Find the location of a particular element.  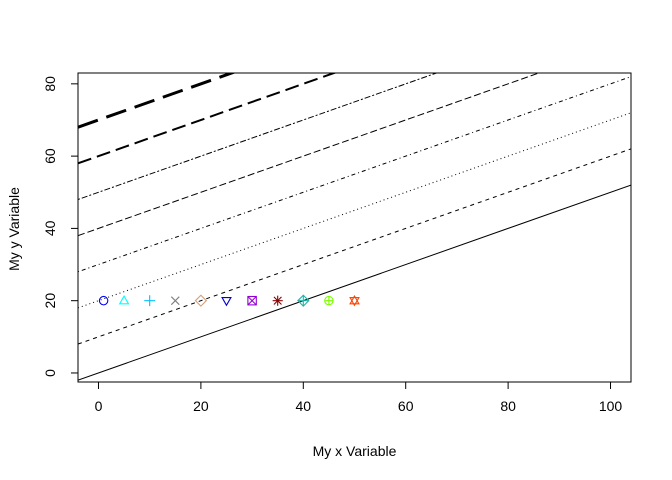

point-circle-plus is located at coordinates (329, 300).